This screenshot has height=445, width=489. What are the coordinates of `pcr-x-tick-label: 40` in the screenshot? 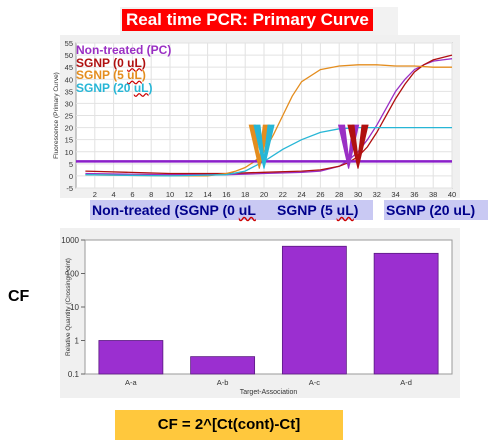 It's located at (452, 194).